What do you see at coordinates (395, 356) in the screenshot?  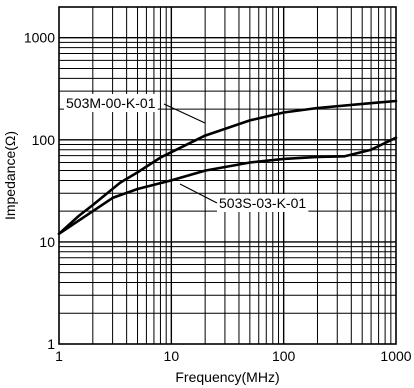 I see `x-tick-label: 1000` at bounding box center [395, 356].